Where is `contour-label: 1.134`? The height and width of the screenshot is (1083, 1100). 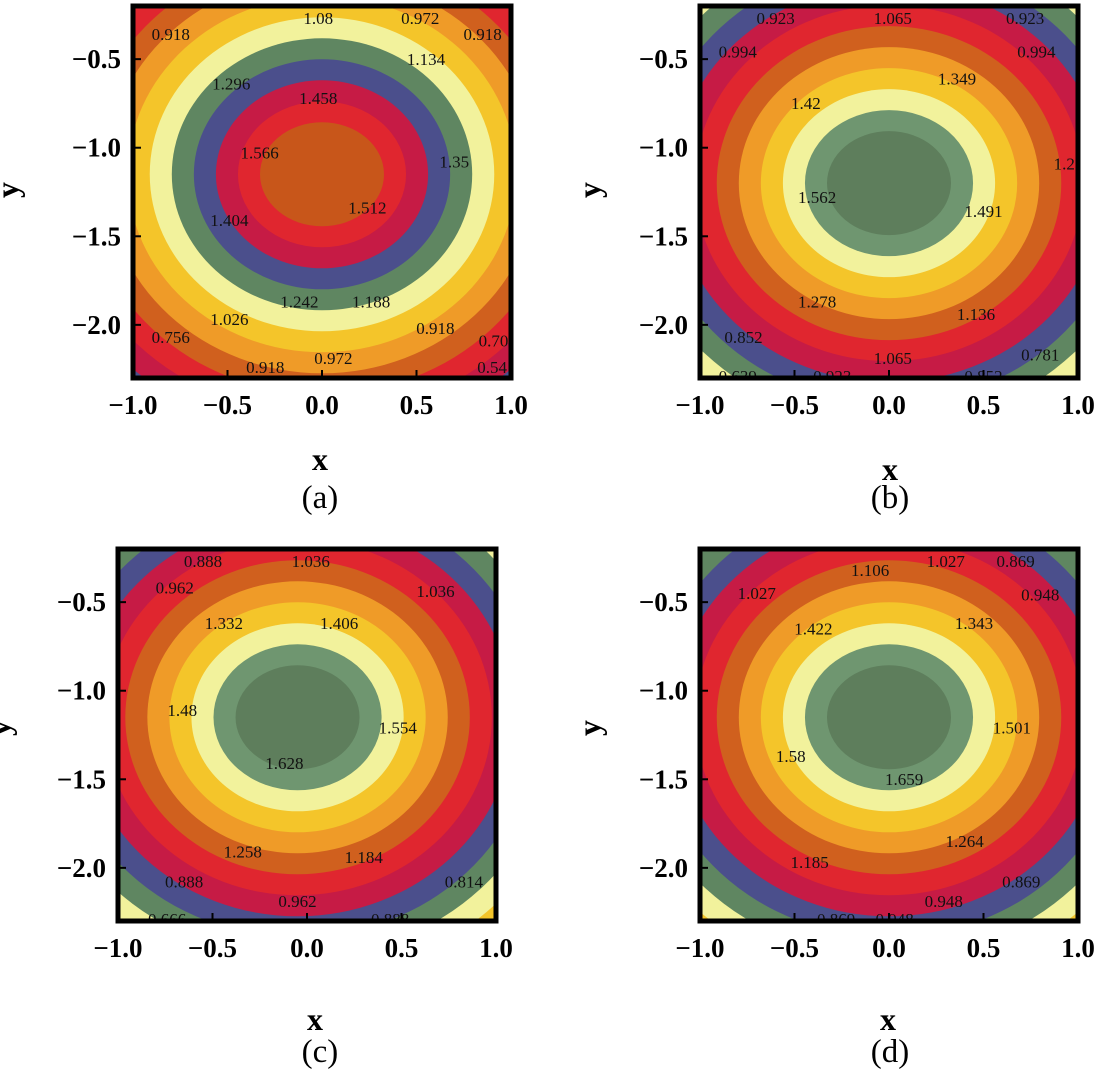
contour-label: 1.134 is located at coordinates (426, 59).